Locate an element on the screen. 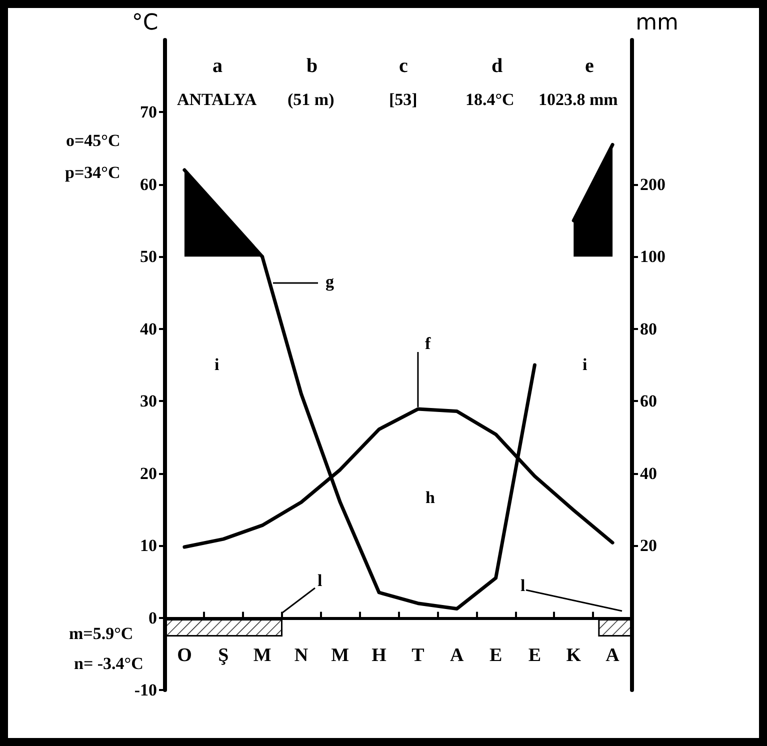 The width and height of the screenshot is (767, 746). y-tick-label: 70 is located at coordinates (148, 112).